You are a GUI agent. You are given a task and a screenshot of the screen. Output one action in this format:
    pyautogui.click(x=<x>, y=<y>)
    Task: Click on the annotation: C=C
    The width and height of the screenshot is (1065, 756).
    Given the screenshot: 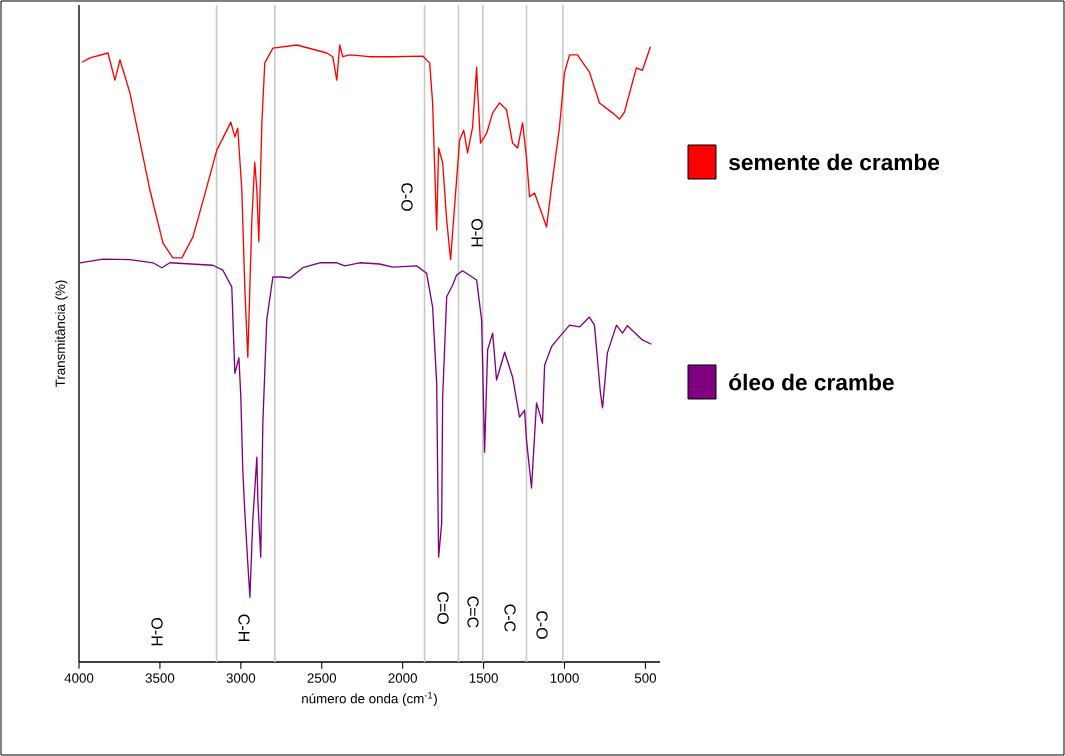 What is the action you would take?
    pyautogui.click(x=473, y=612)
    